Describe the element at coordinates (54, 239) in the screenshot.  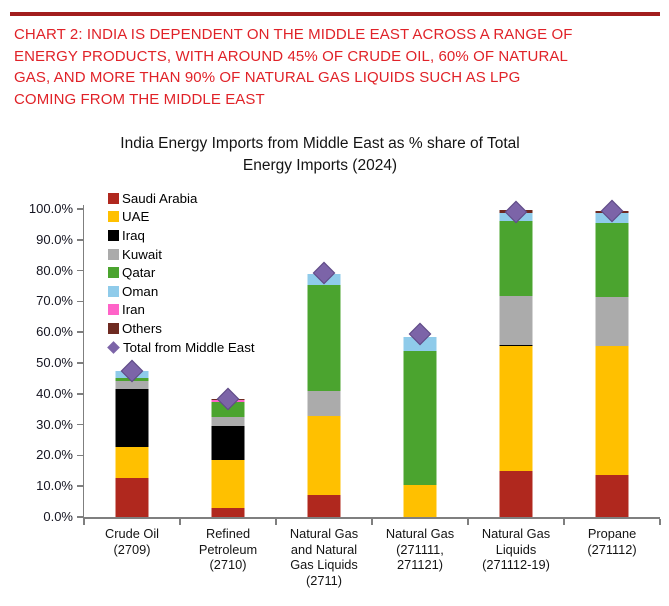
I see `y-tick-label: 90.0%` at that location.